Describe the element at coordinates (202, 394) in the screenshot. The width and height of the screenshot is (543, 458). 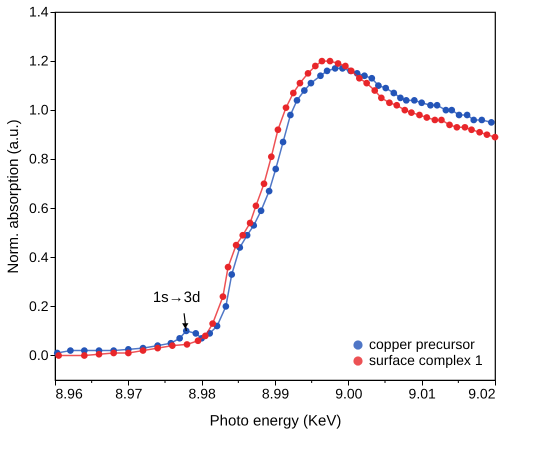
I see `x-tick-label: 8.98` at that location.